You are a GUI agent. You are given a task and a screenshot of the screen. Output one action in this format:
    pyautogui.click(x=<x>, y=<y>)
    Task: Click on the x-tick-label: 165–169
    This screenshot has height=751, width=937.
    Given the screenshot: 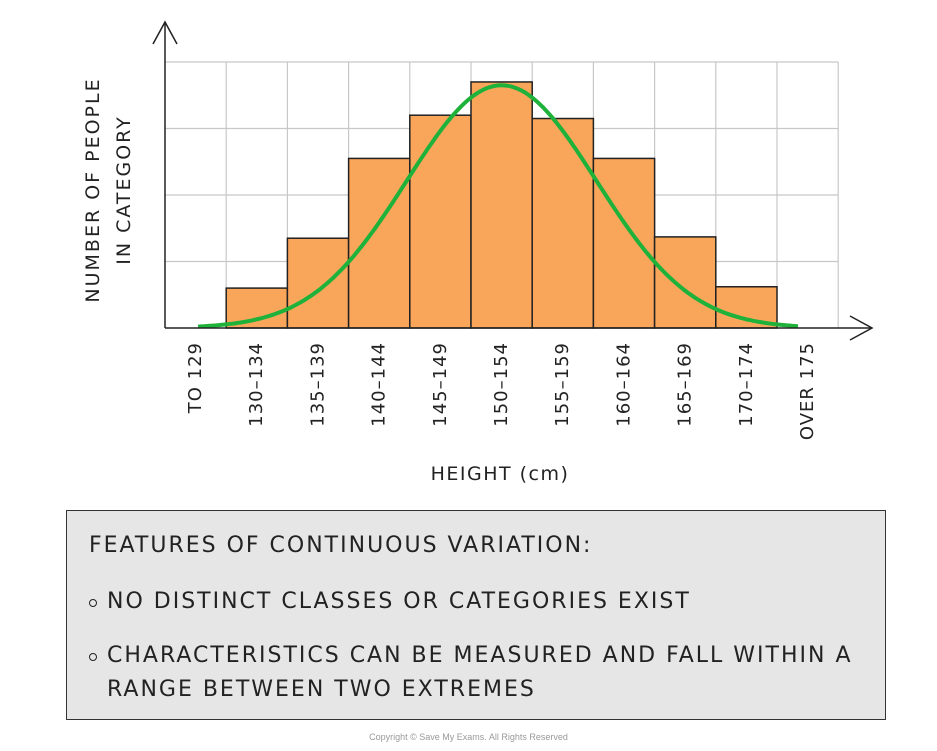 What is the action you would take?
    pyautogui.click(x=685, y=384)
    